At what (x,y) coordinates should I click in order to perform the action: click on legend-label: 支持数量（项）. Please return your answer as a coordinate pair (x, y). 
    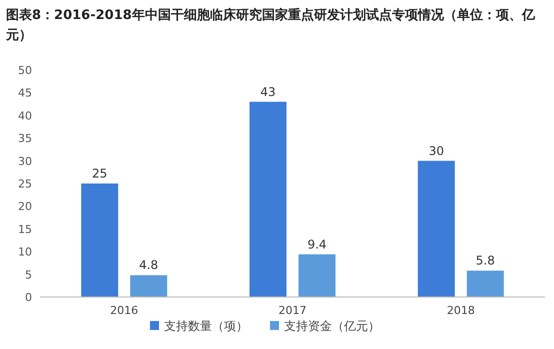
    Looking at the image, I should click on (206, 326).